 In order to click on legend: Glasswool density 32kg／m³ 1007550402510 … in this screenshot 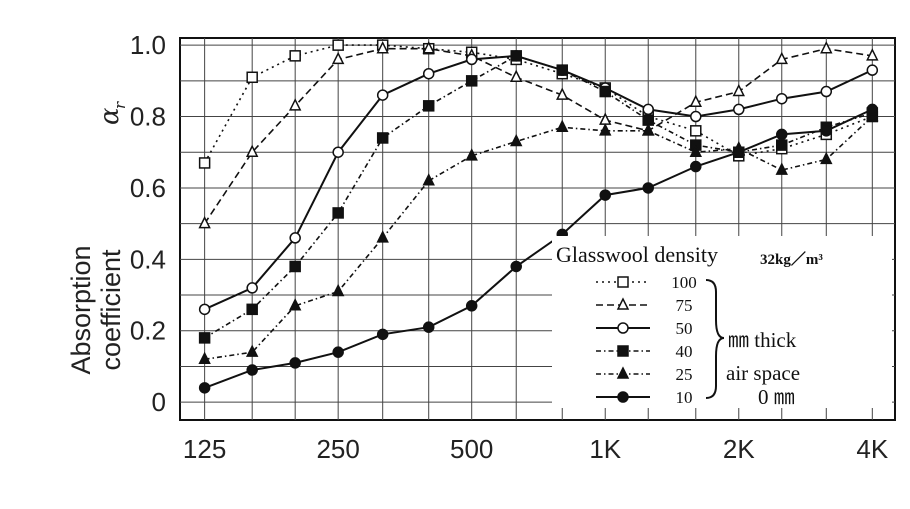, I will do `click(722, 322)`.